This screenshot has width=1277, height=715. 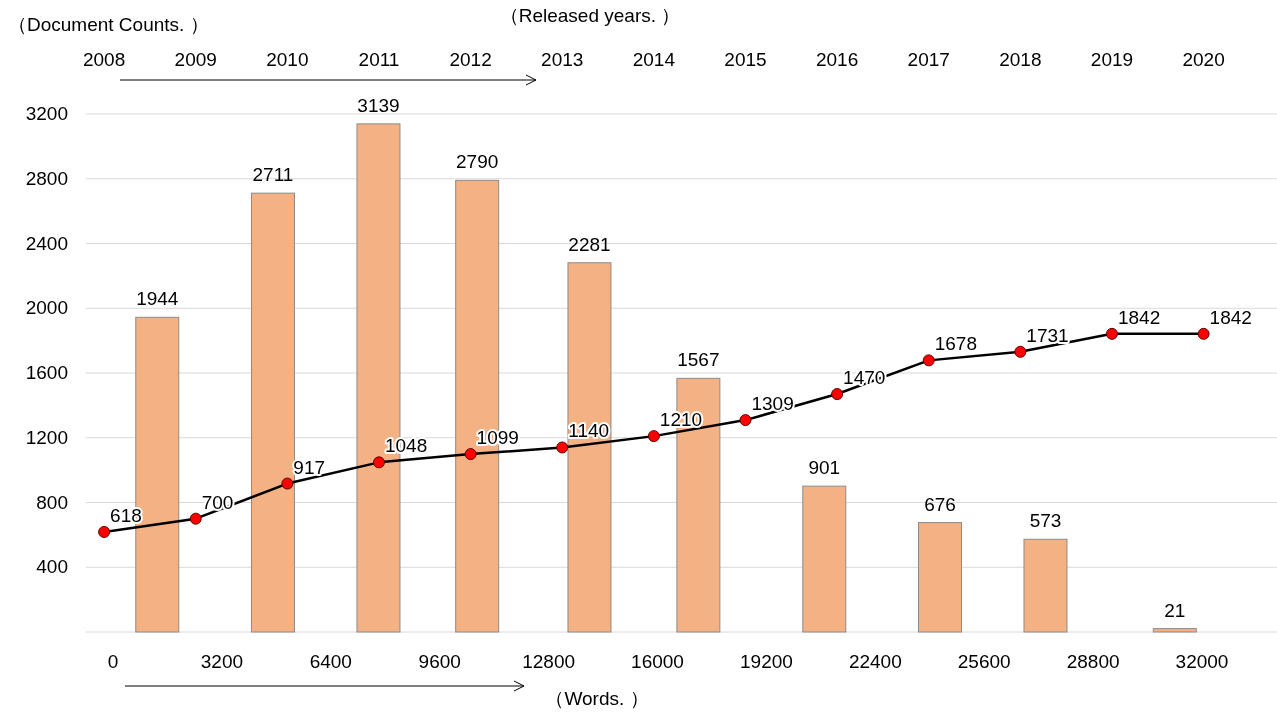 What do you see at coordinates (1112, 59) in the screenshot?
I see `x2-tick-label: 2019` at bounding box center [1112, 59].